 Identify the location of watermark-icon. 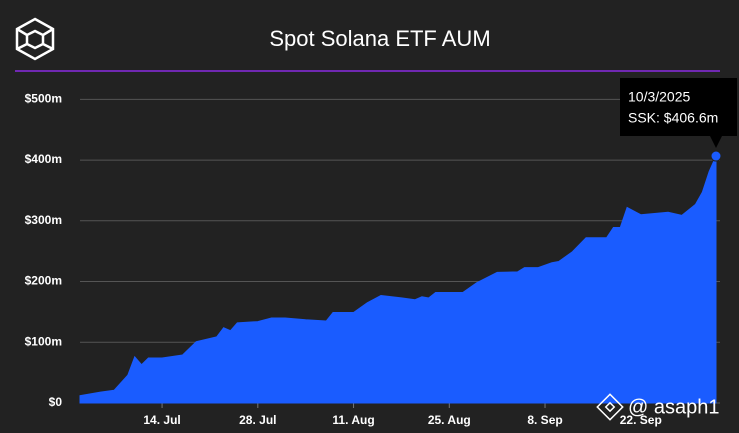
(610, 407).